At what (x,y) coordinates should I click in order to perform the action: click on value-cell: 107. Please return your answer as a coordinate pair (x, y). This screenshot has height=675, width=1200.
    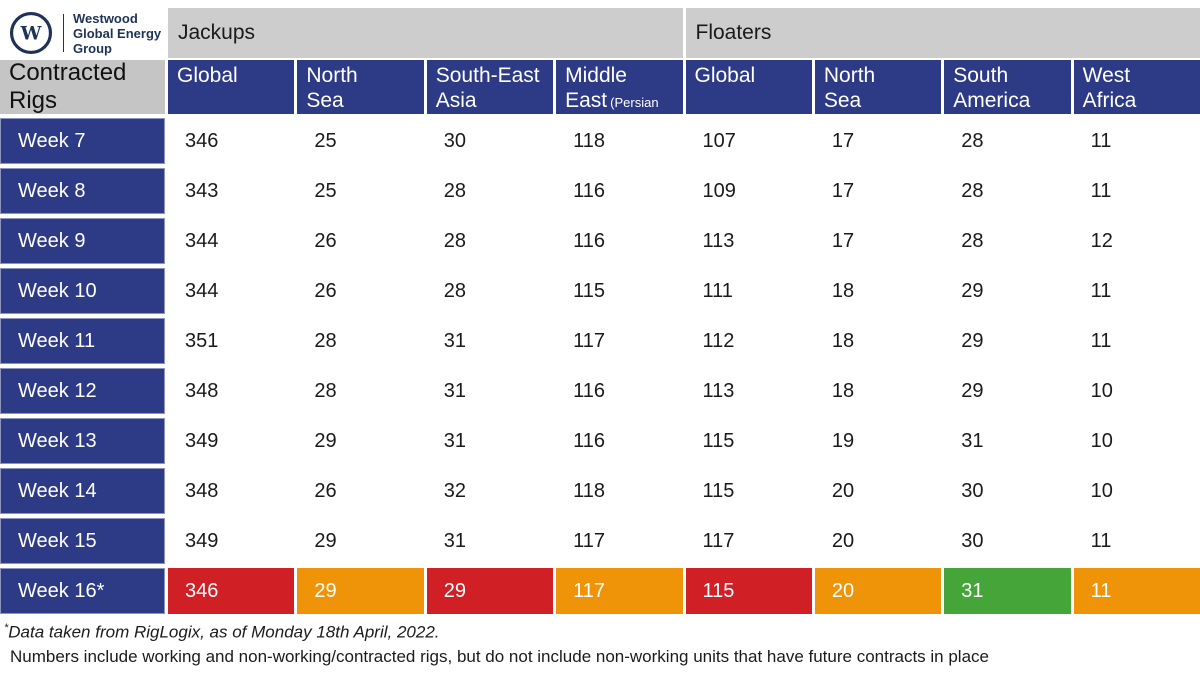
    Looking at the image, I should click on (748, 141).